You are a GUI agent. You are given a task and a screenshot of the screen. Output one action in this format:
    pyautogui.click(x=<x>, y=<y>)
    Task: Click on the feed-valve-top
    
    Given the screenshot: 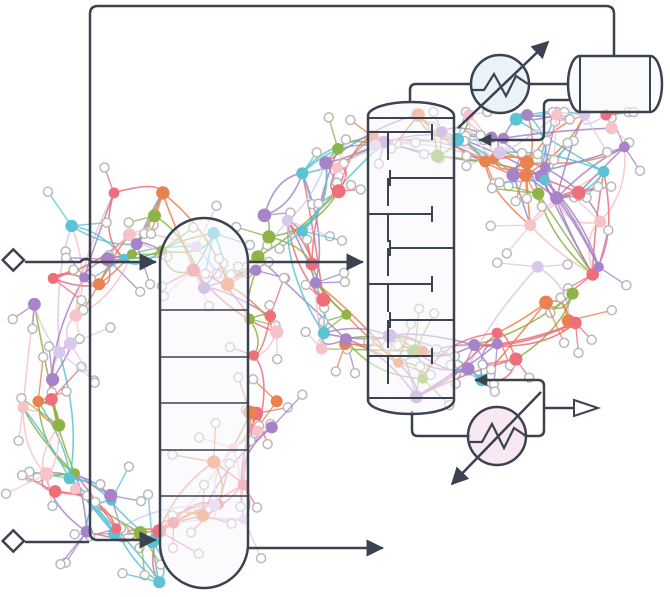 What is the action you would take?
    pyautogui.click(x=13, y=260)
    